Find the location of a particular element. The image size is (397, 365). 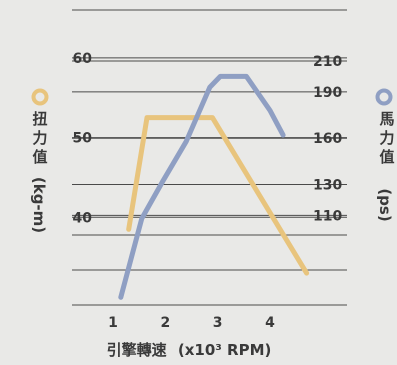

left-tick-label: 40 is located at coordinates (83, 218).